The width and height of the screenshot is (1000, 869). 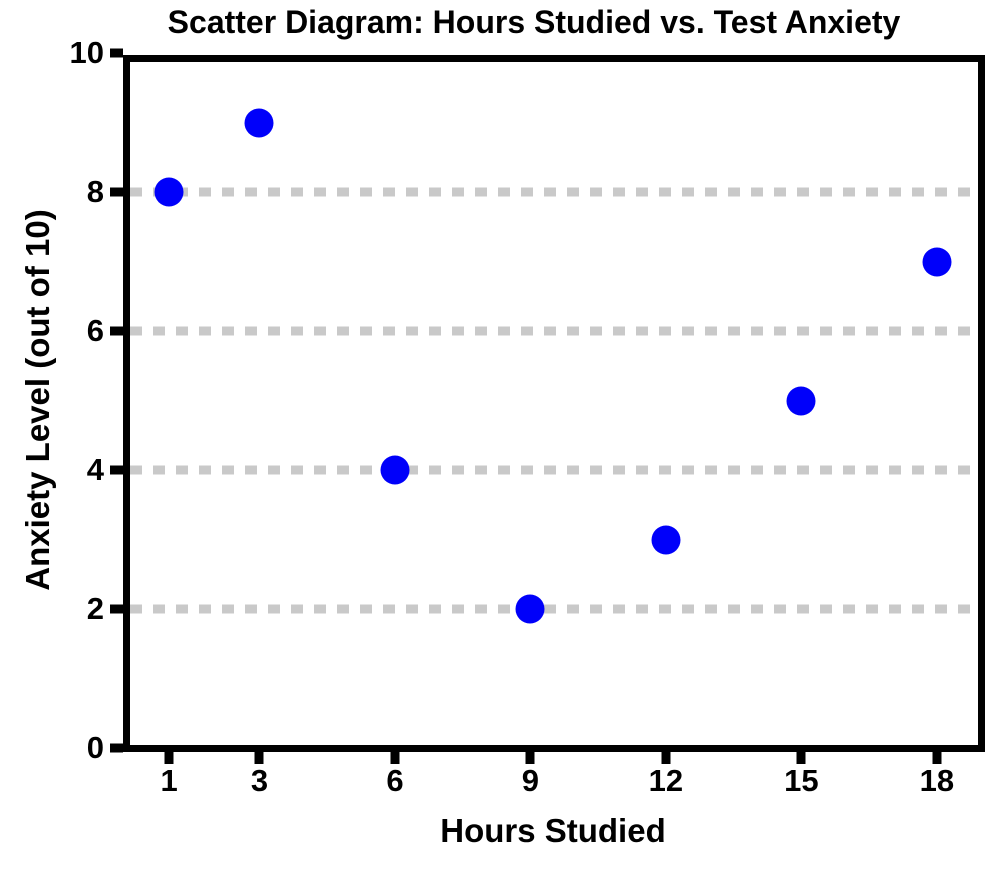 I want to click on x-tick-label: 6, so click(x=395, y=780).